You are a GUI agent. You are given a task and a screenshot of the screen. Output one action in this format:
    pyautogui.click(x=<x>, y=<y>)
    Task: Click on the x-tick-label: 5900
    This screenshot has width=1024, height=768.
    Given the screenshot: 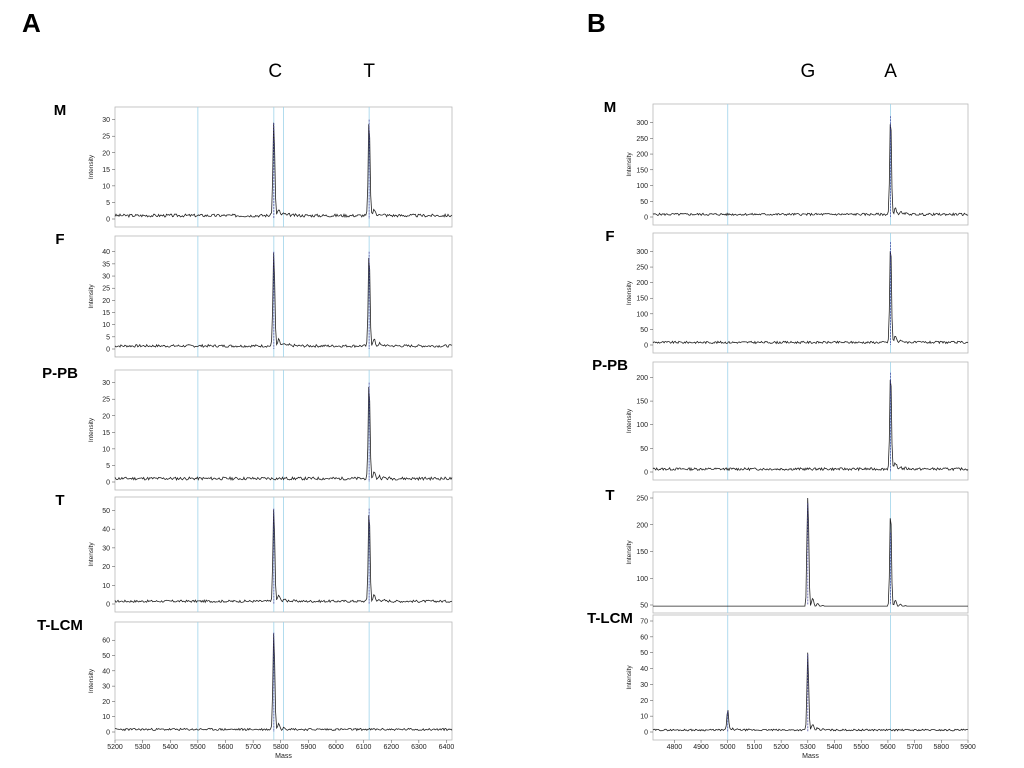 What is the action you would take?
    pyautogui.click(x=968, y=747)
    